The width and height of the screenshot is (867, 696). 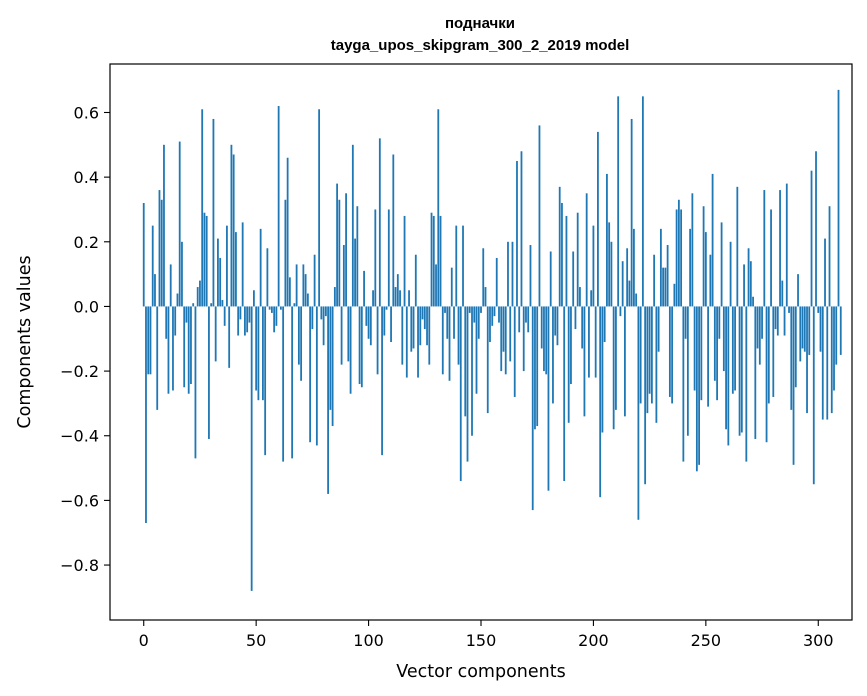 What do you see at coordinates (818, 640) in the screenshot?
I see `x-tick-label: 300` at bounding box center [818, 640].